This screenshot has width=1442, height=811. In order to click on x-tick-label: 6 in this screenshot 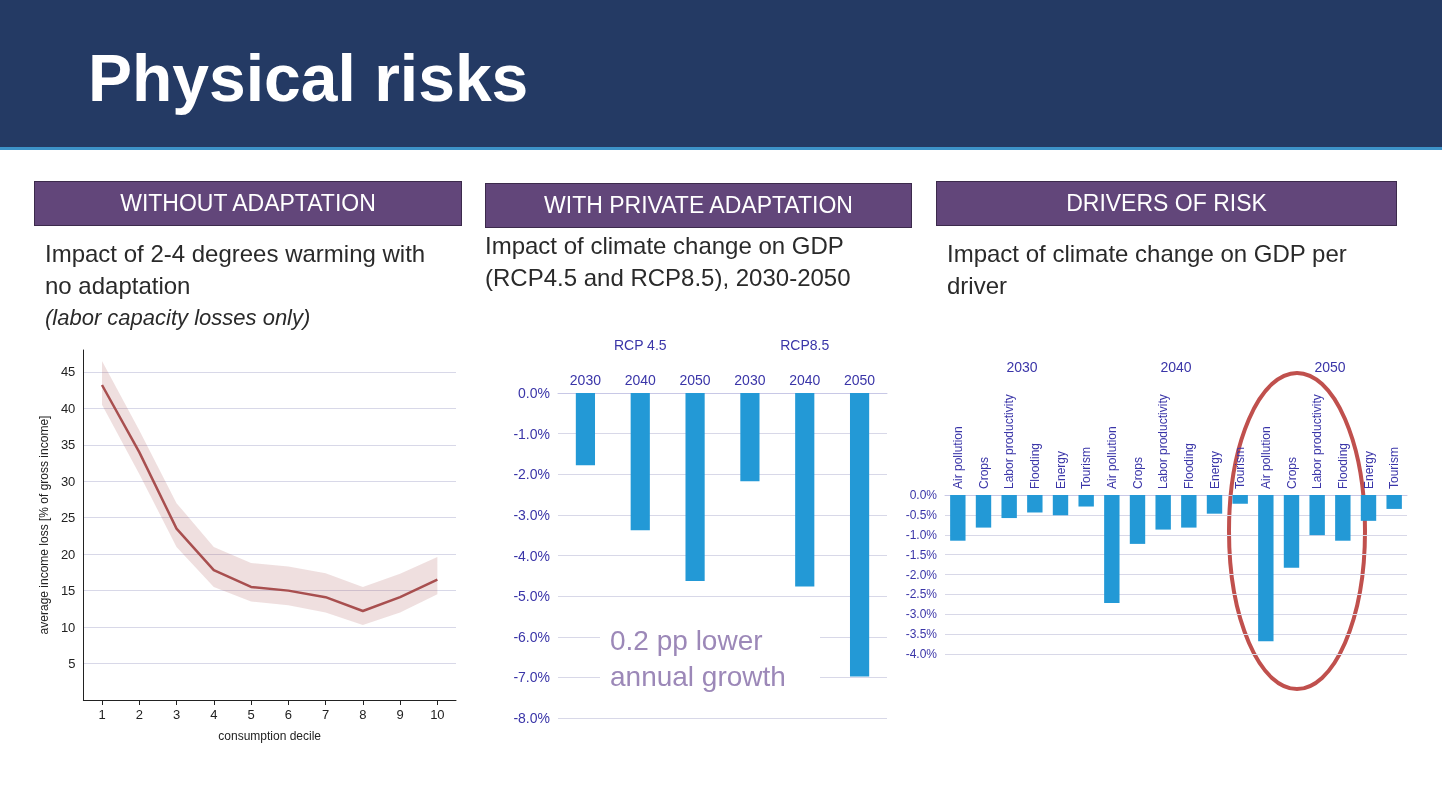, I will do `click(288, 714)`.